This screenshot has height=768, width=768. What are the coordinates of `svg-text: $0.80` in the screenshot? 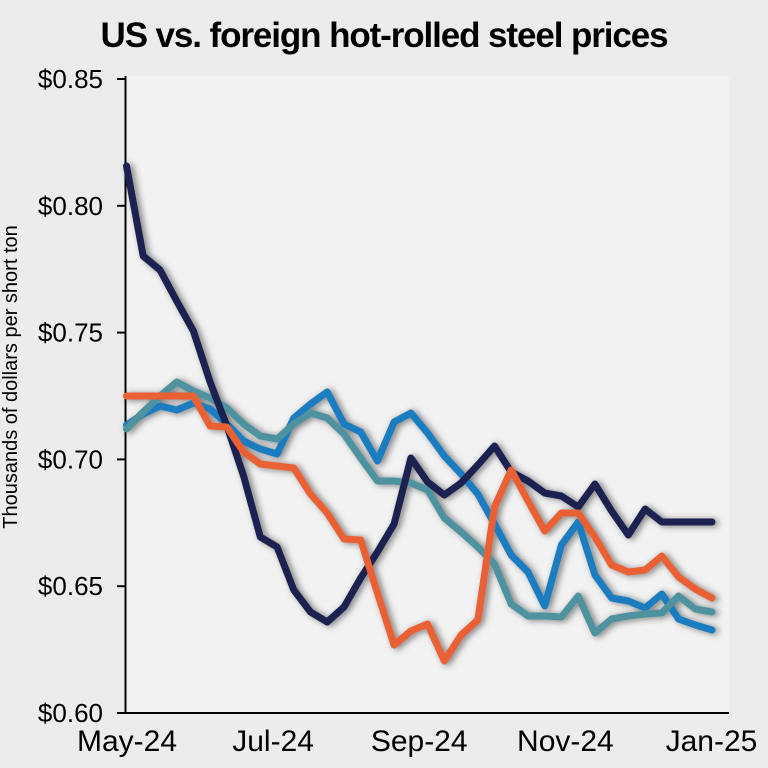 It's located at (70, 206).